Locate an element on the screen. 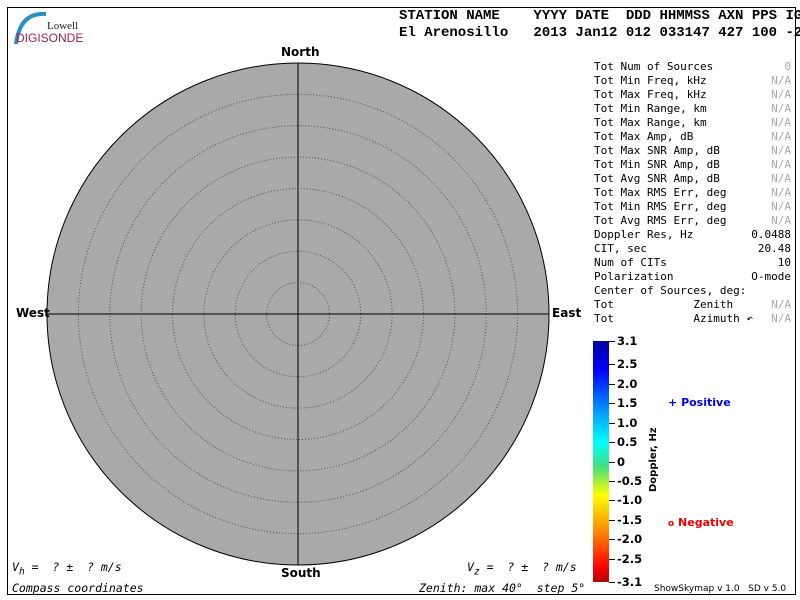 The width and height of the screenshot is (800, 600). stat-label: Doppler Res, Hz is located at coordinates (644, 234).